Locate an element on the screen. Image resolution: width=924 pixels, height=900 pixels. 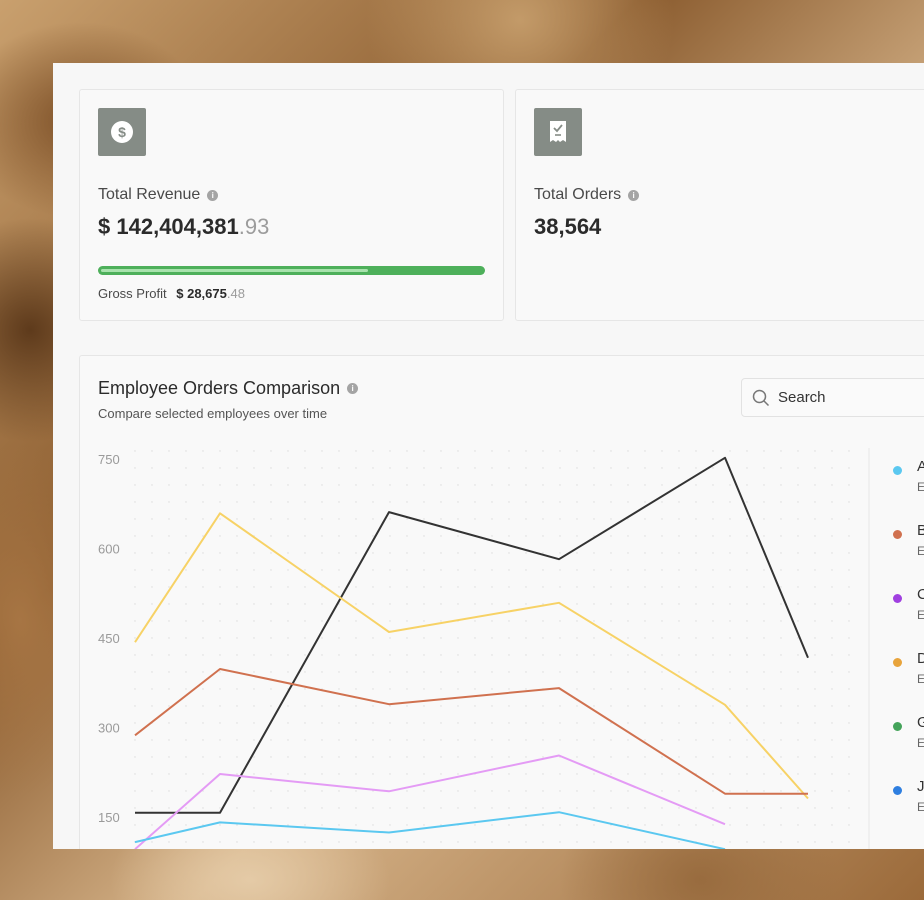
total-revenue-label-text: Total Revenue is located at coordinates (149, 194).